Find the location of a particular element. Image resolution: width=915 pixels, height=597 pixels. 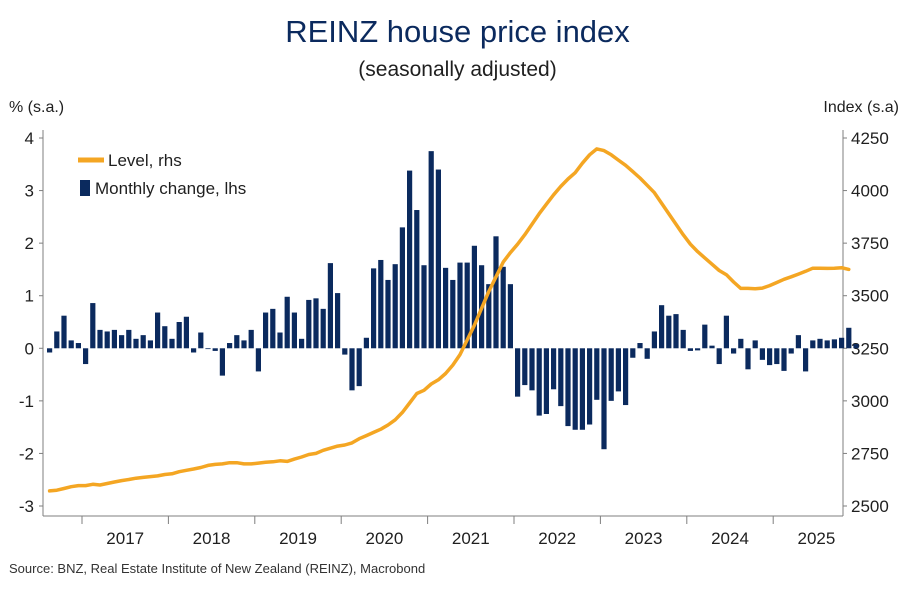

y-tick-label-left: 4 is located at coordinates (29, 138).